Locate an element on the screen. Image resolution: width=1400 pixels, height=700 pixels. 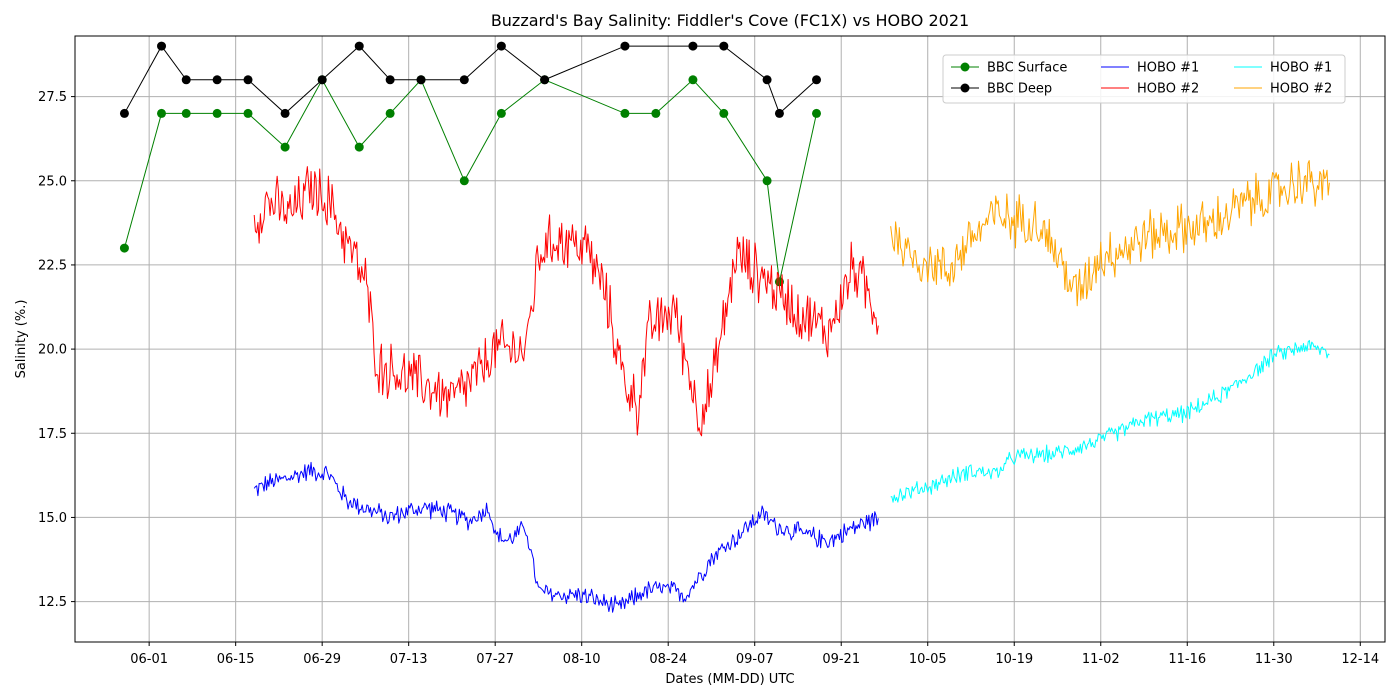
y-tick-label: 15.0 is located at coordinates (52, 518).